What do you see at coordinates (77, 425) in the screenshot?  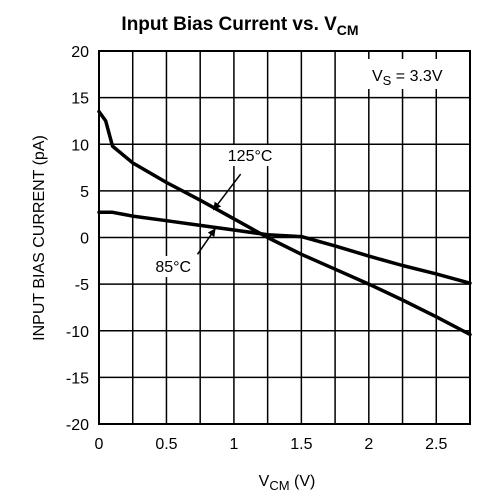 I see `y-tick-label: -20` at bounding box center [77, 425].